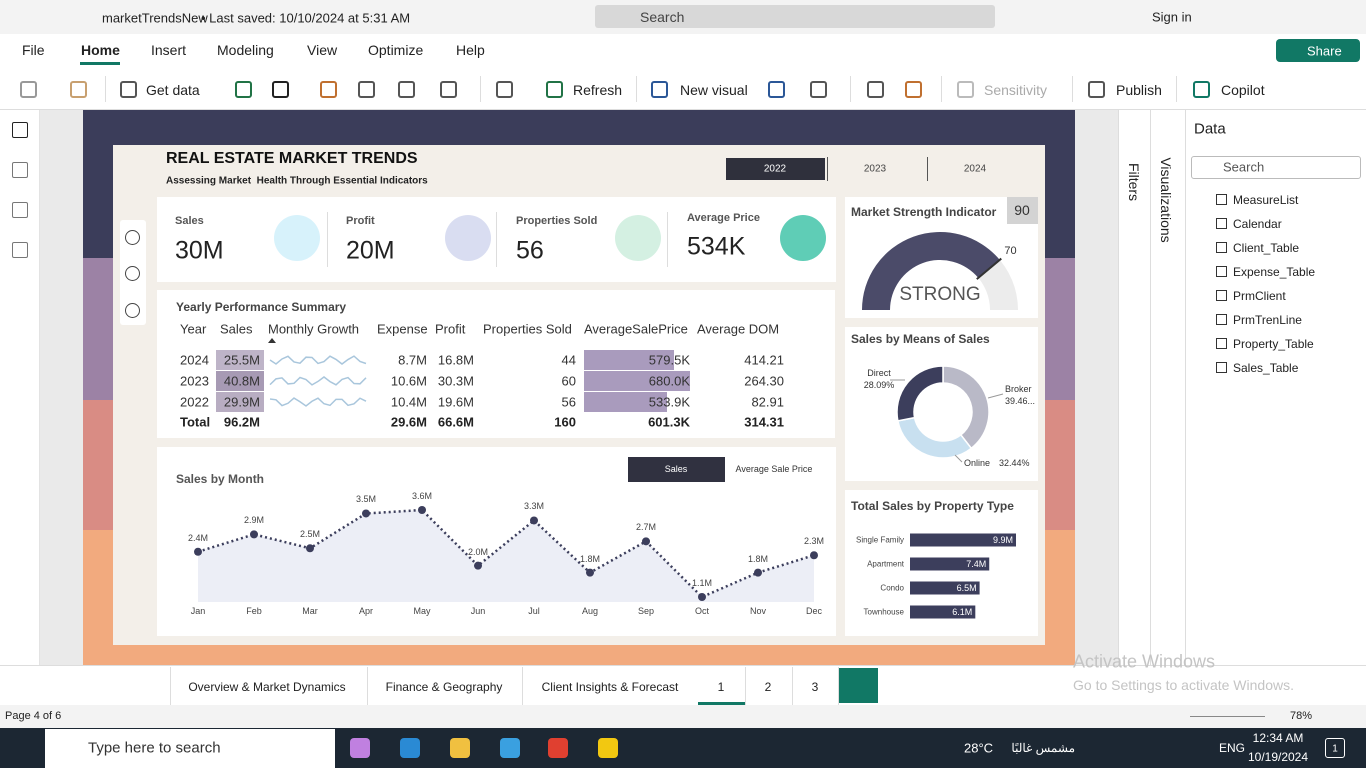 The width and height of the screenshot is (1366, 768). Describe the element at coordinates (721, 687) in the screenshot. I see `page-tab: 1` at that location.